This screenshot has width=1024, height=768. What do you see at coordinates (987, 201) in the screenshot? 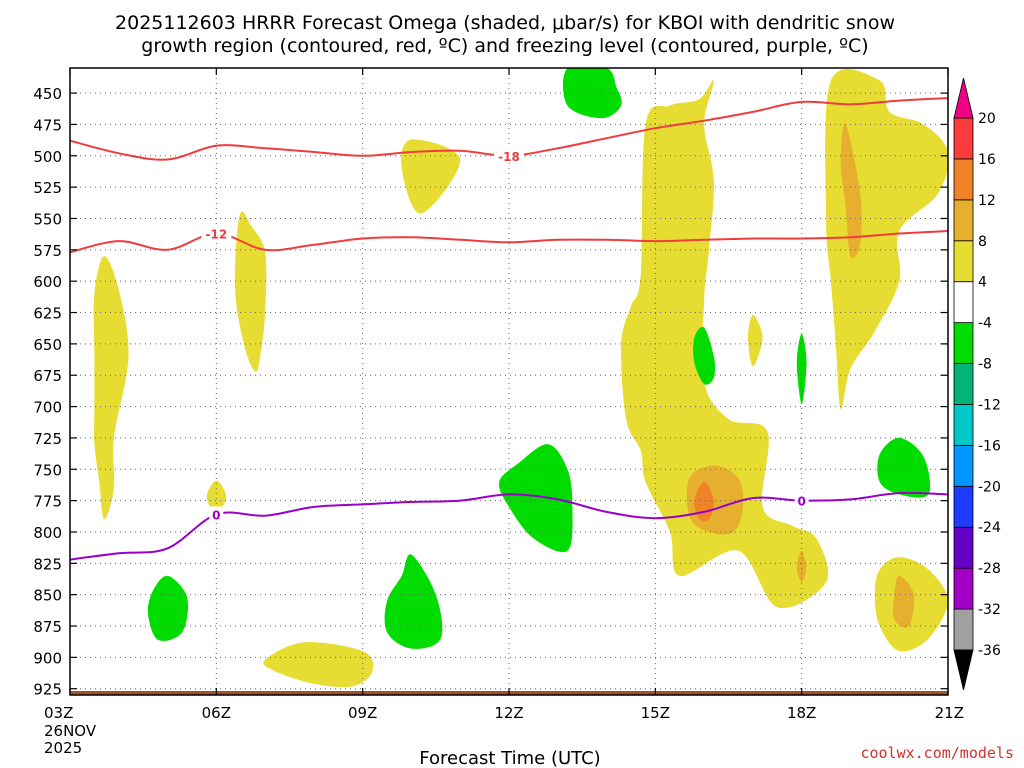
I see `colorbar-label-2: 12` at bounding box center [987, 201].